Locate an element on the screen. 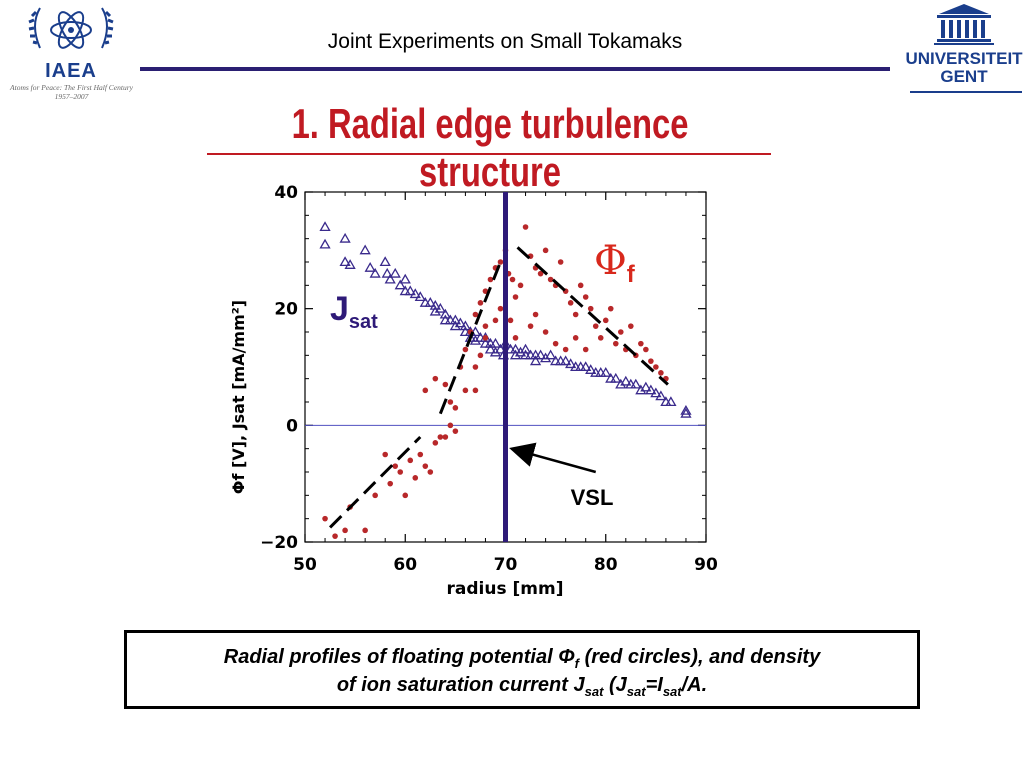  iaea-logo-text: IAEA is located at coordinates (71, 71).